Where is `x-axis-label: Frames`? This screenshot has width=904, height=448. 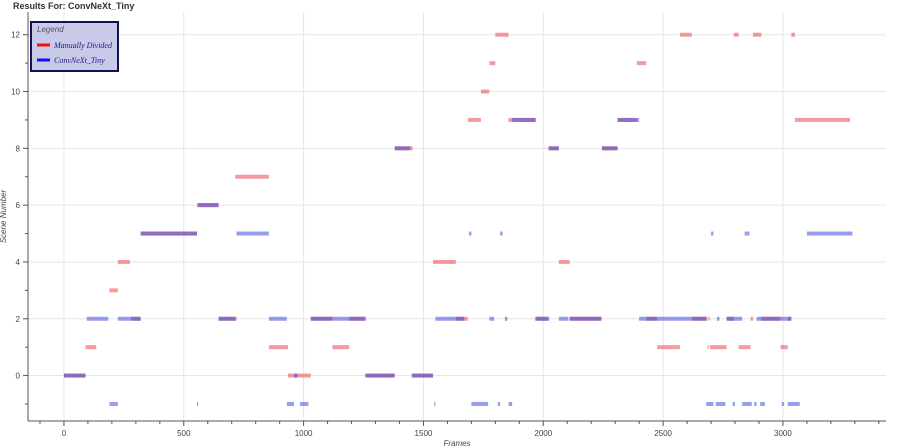 x-axis-label: Frames is located at coordinates (456, 443).